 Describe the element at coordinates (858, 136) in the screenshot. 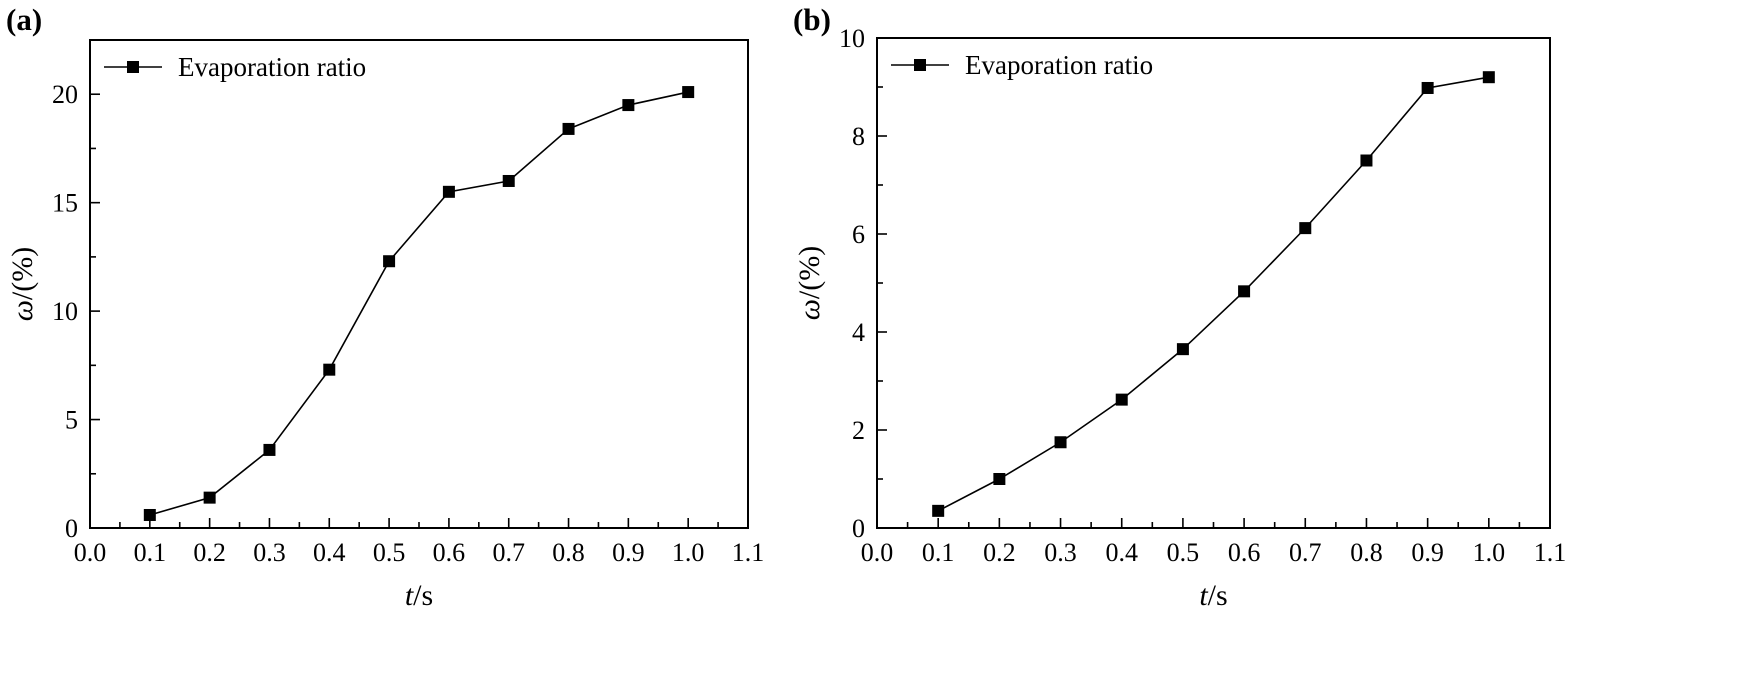

I see `y-tick-label: 8` at that location.